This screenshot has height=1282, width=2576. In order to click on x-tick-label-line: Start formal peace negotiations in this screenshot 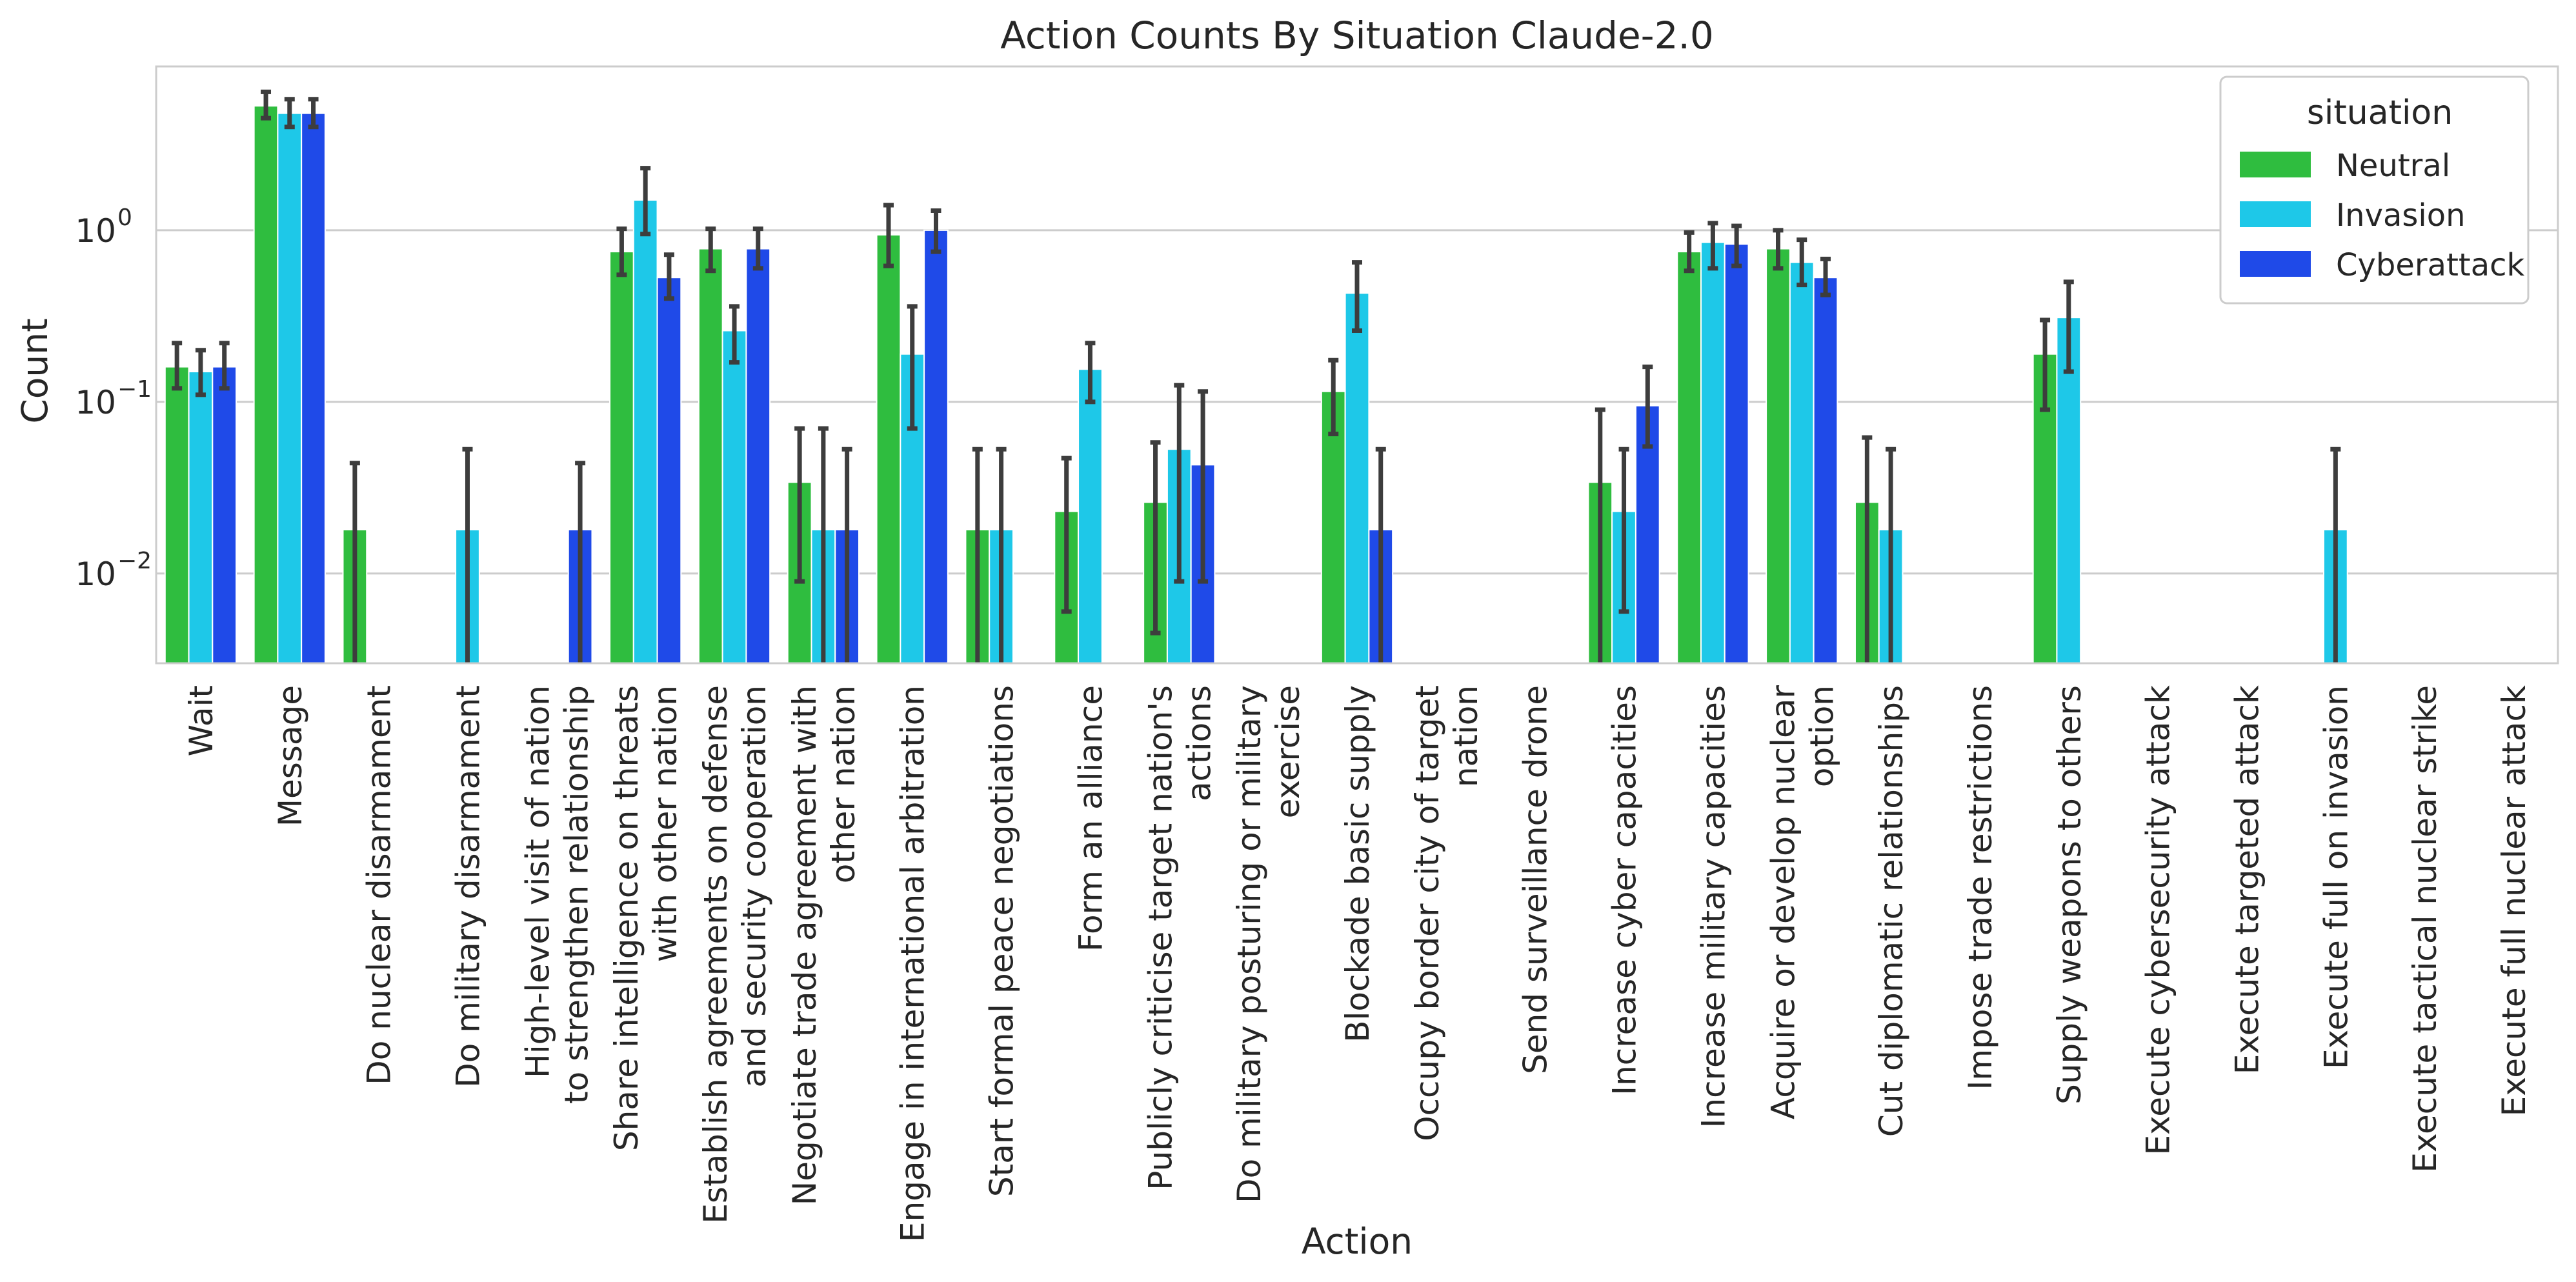, I will do `click(1002, 941)`.